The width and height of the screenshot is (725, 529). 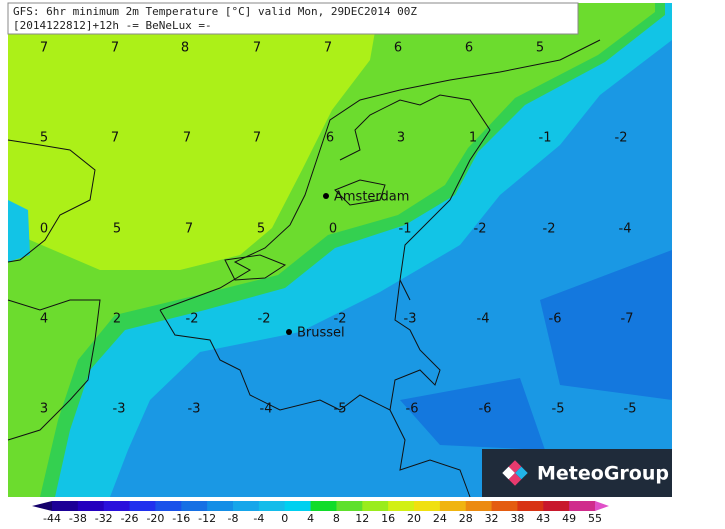 I want to click on colorbar-label: -8, so click(x=233, y=518).